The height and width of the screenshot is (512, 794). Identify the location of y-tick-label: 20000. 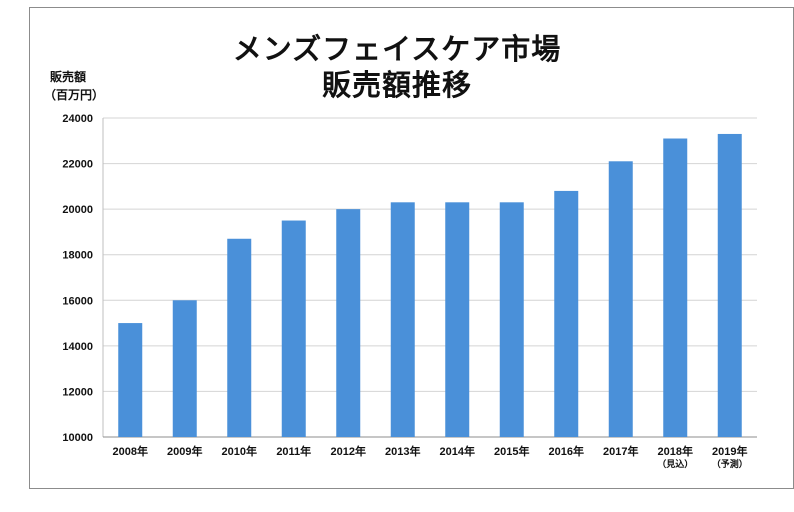
(77, 210).